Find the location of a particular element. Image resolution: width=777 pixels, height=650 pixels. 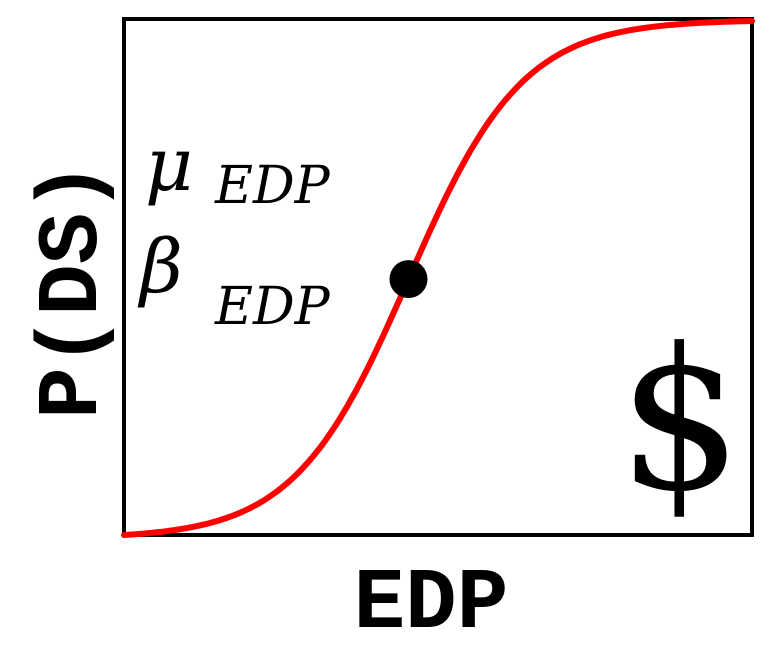

beta-subscript: EDP is located at coordinates (272, 307).